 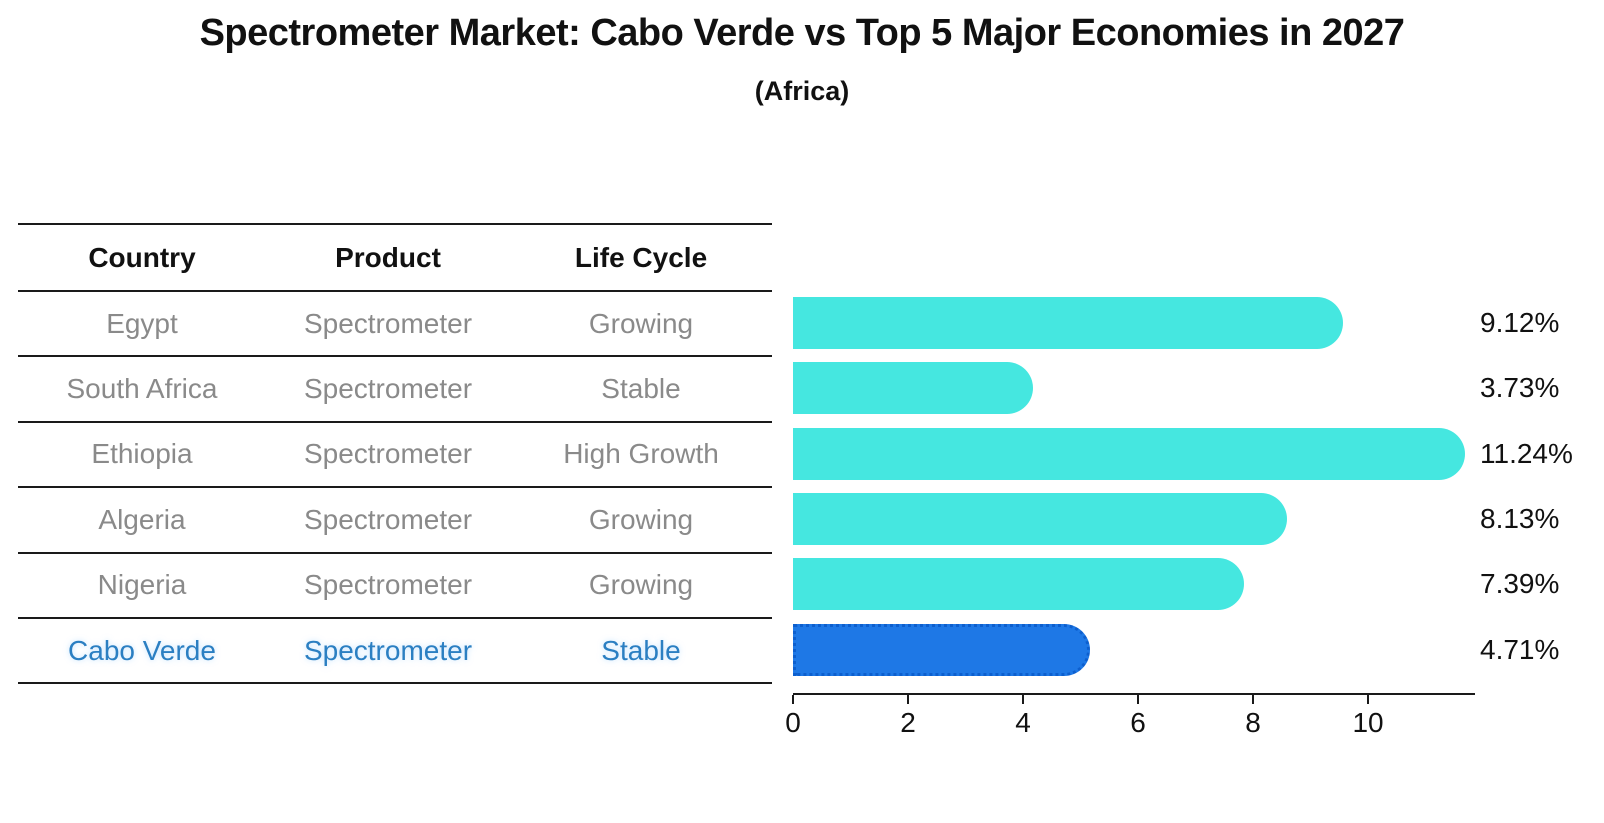 I want to click on table-header-row: Country Product Life Cycle, so click(x=395, y=258).